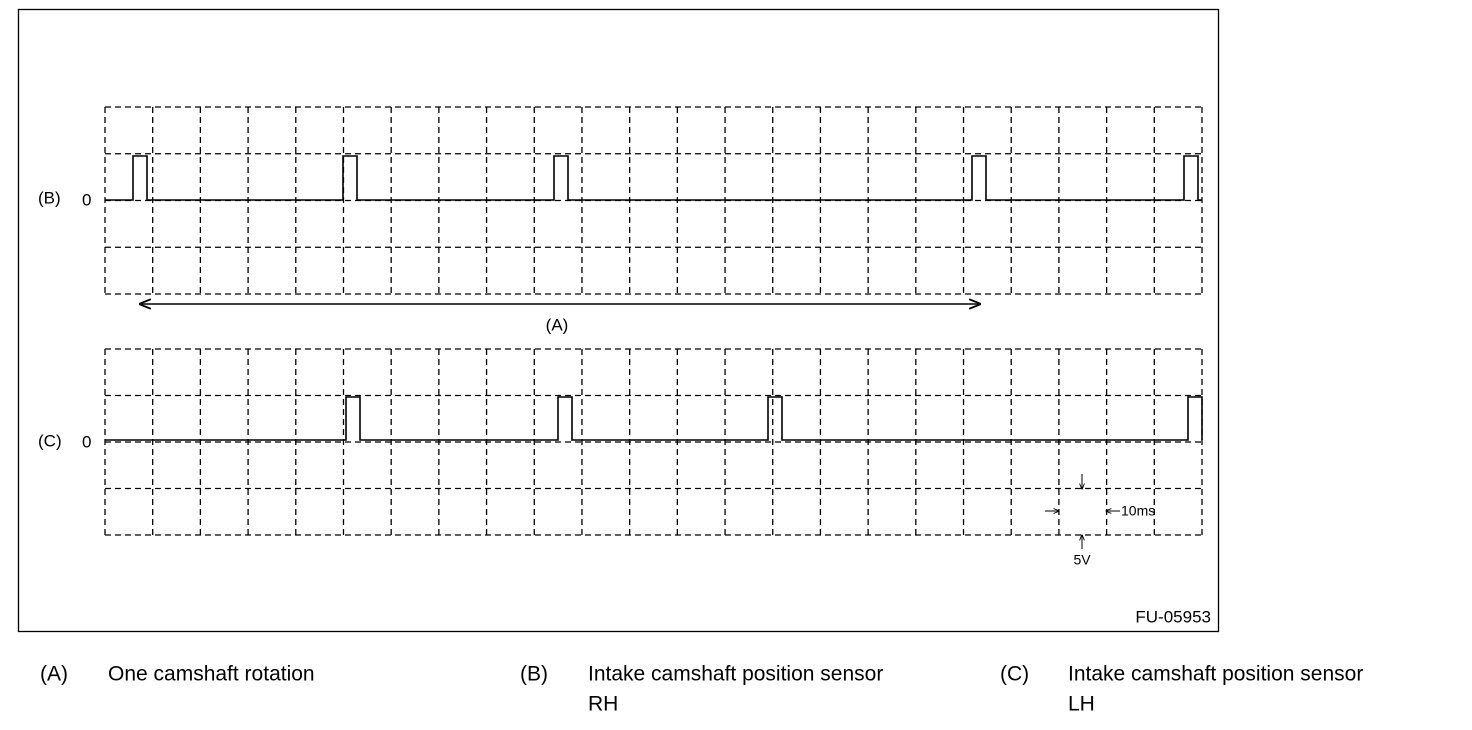 The height and width of the screenshot is (730, 1472). I want to click on legend-key: (C), so click(1014, 674).